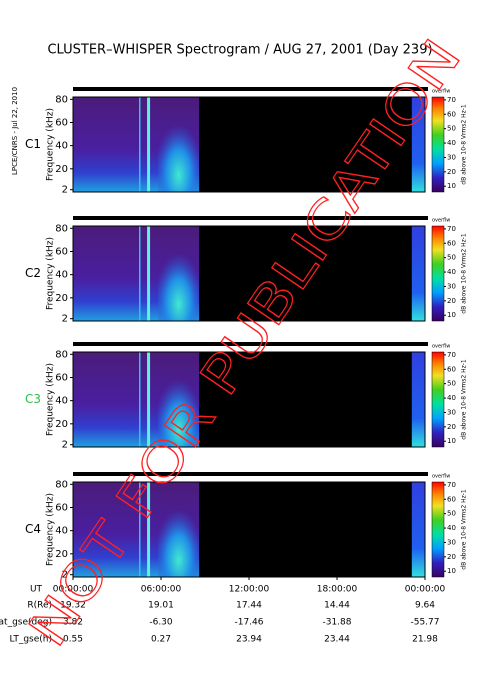  I want to click on x-tick-label: 00:00:00, so click(73, 590).